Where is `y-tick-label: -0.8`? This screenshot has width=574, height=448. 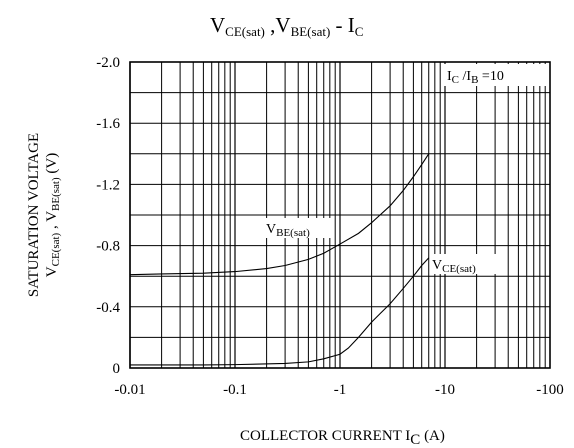 y-tick-label: -0.8 is located at coordinates (108, 247).